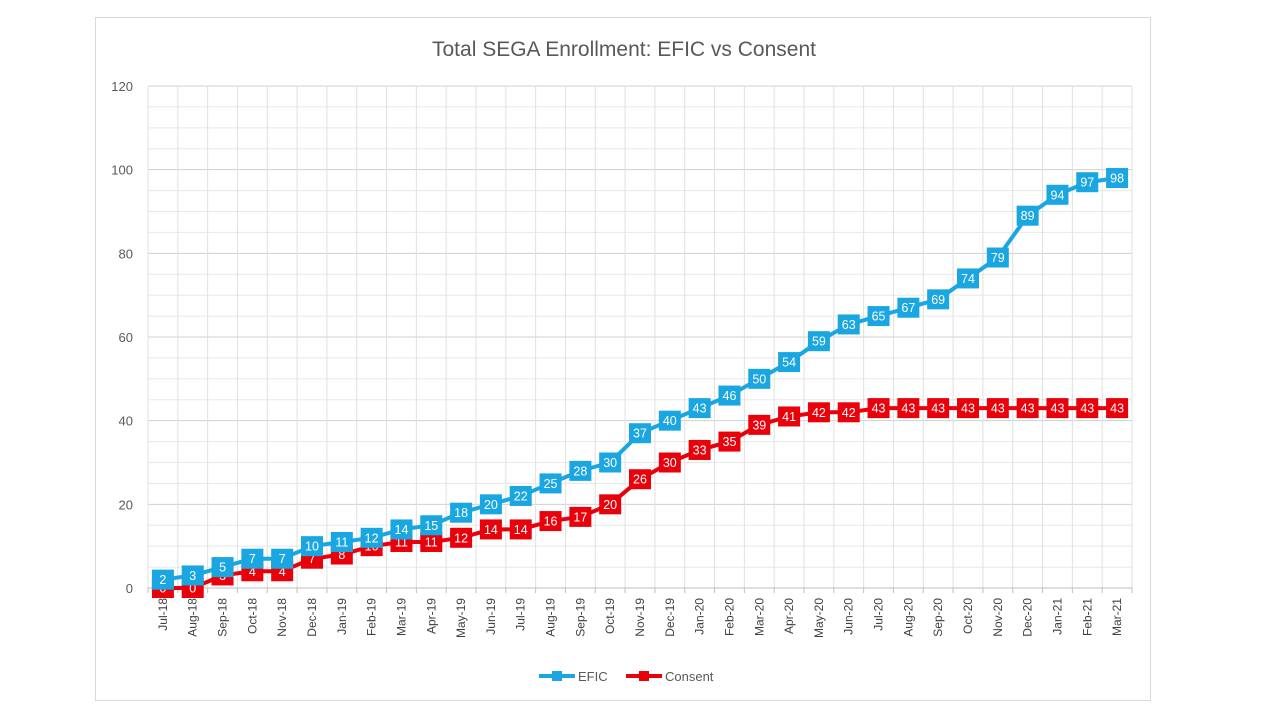 The height and width of the screenshot is (720, 1280). What do you see at coordinates (122, 86) in the screenshot?
I see `y-tick-label: 120` at bounding box center [122, 86].